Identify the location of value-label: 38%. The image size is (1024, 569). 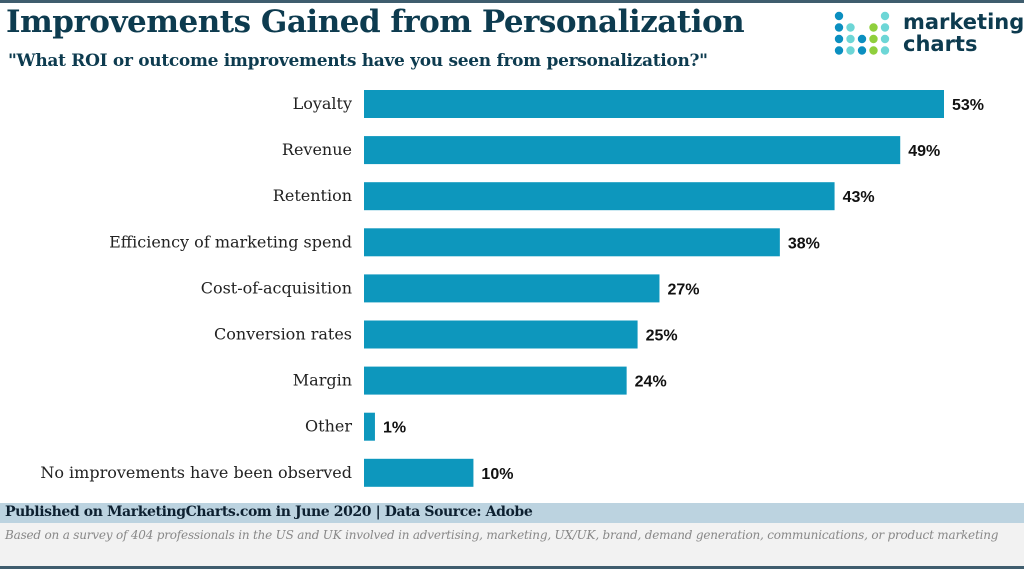
(804, 243).